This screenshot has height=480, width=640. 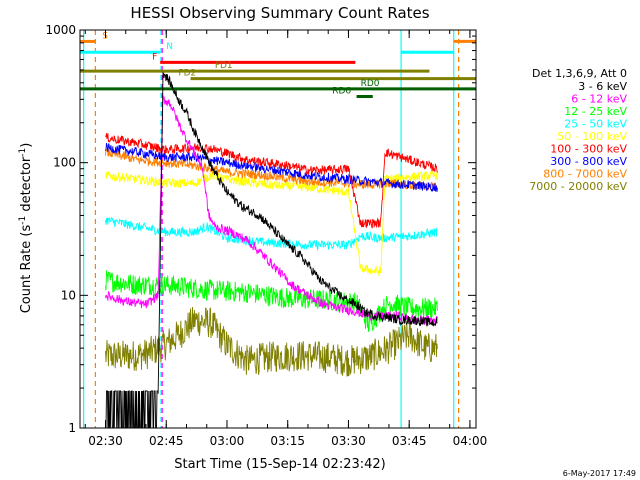 What do you see at coordinates (602, 86) in the screenshot?
I see `legend-item: 3 - 6 keV` at bounding box center [602, 86].